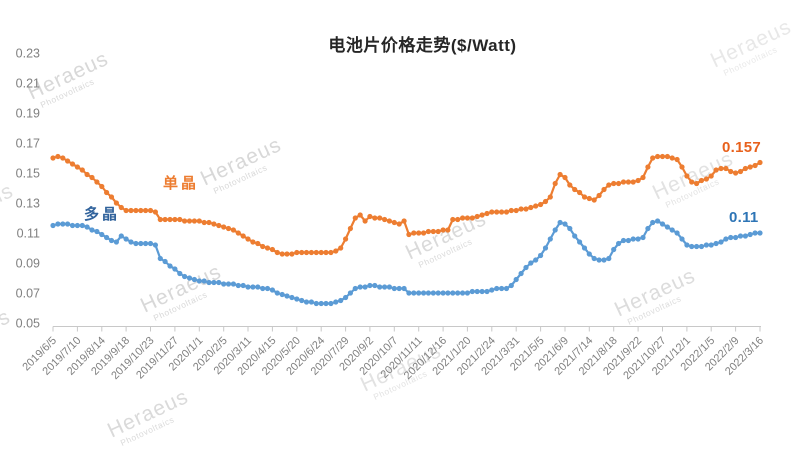 This screenshot has height=451, width=800. Describe the element at coordinates (28, 264) in the screenshot. I see `svg-text: 0.09` at that location.